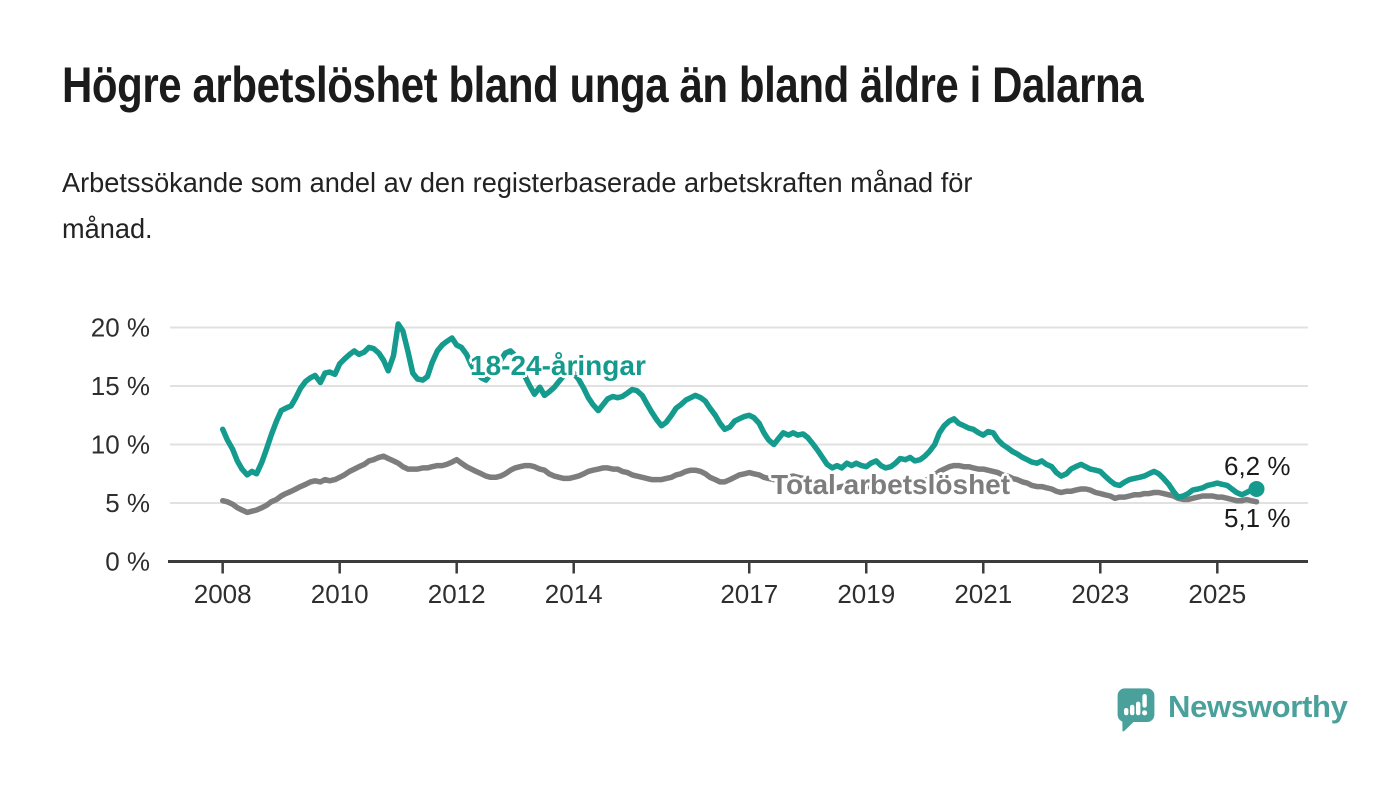  Describe the element at coordinates (127, 503) in the screenshot. I see `y-tick-label: 5 %` at that location.